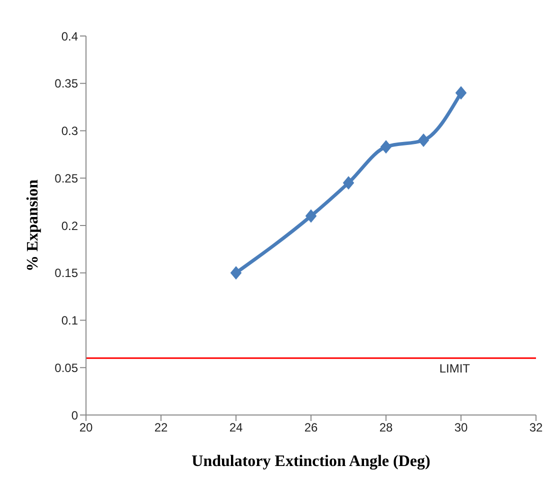 This screenshot has height=490, width=556. What do you see at coordinates (66, 178) in the screenshot?
I see `y-tick-label: 0.25` at bounding box center [66, 178].